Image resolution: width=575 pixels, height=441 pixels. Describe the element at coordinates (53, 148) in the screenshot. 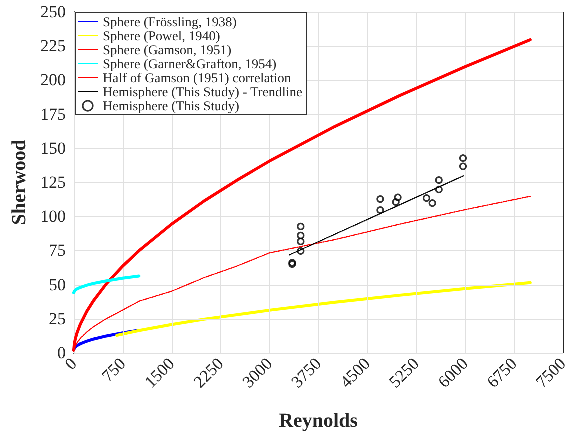

I see `y-tick-label: 150` at that location.